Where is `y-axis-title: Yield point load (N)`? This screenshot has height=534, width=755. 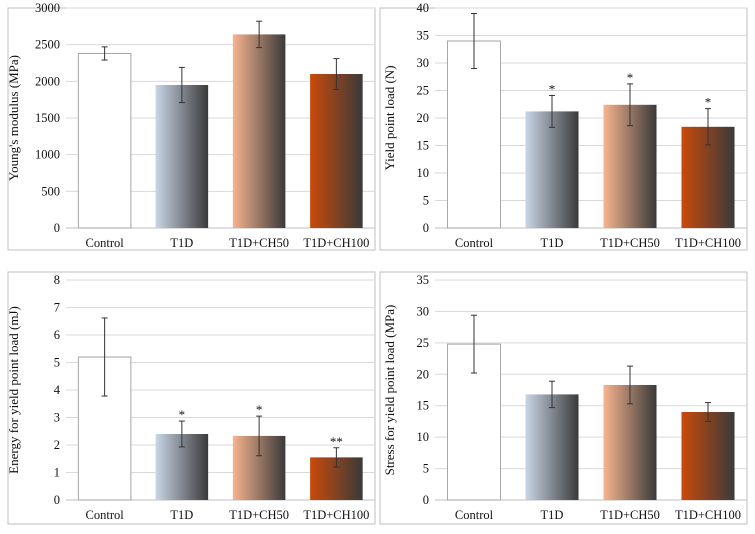
y-axis-title: Yield point load (N) is located at coordinates (389, 117).